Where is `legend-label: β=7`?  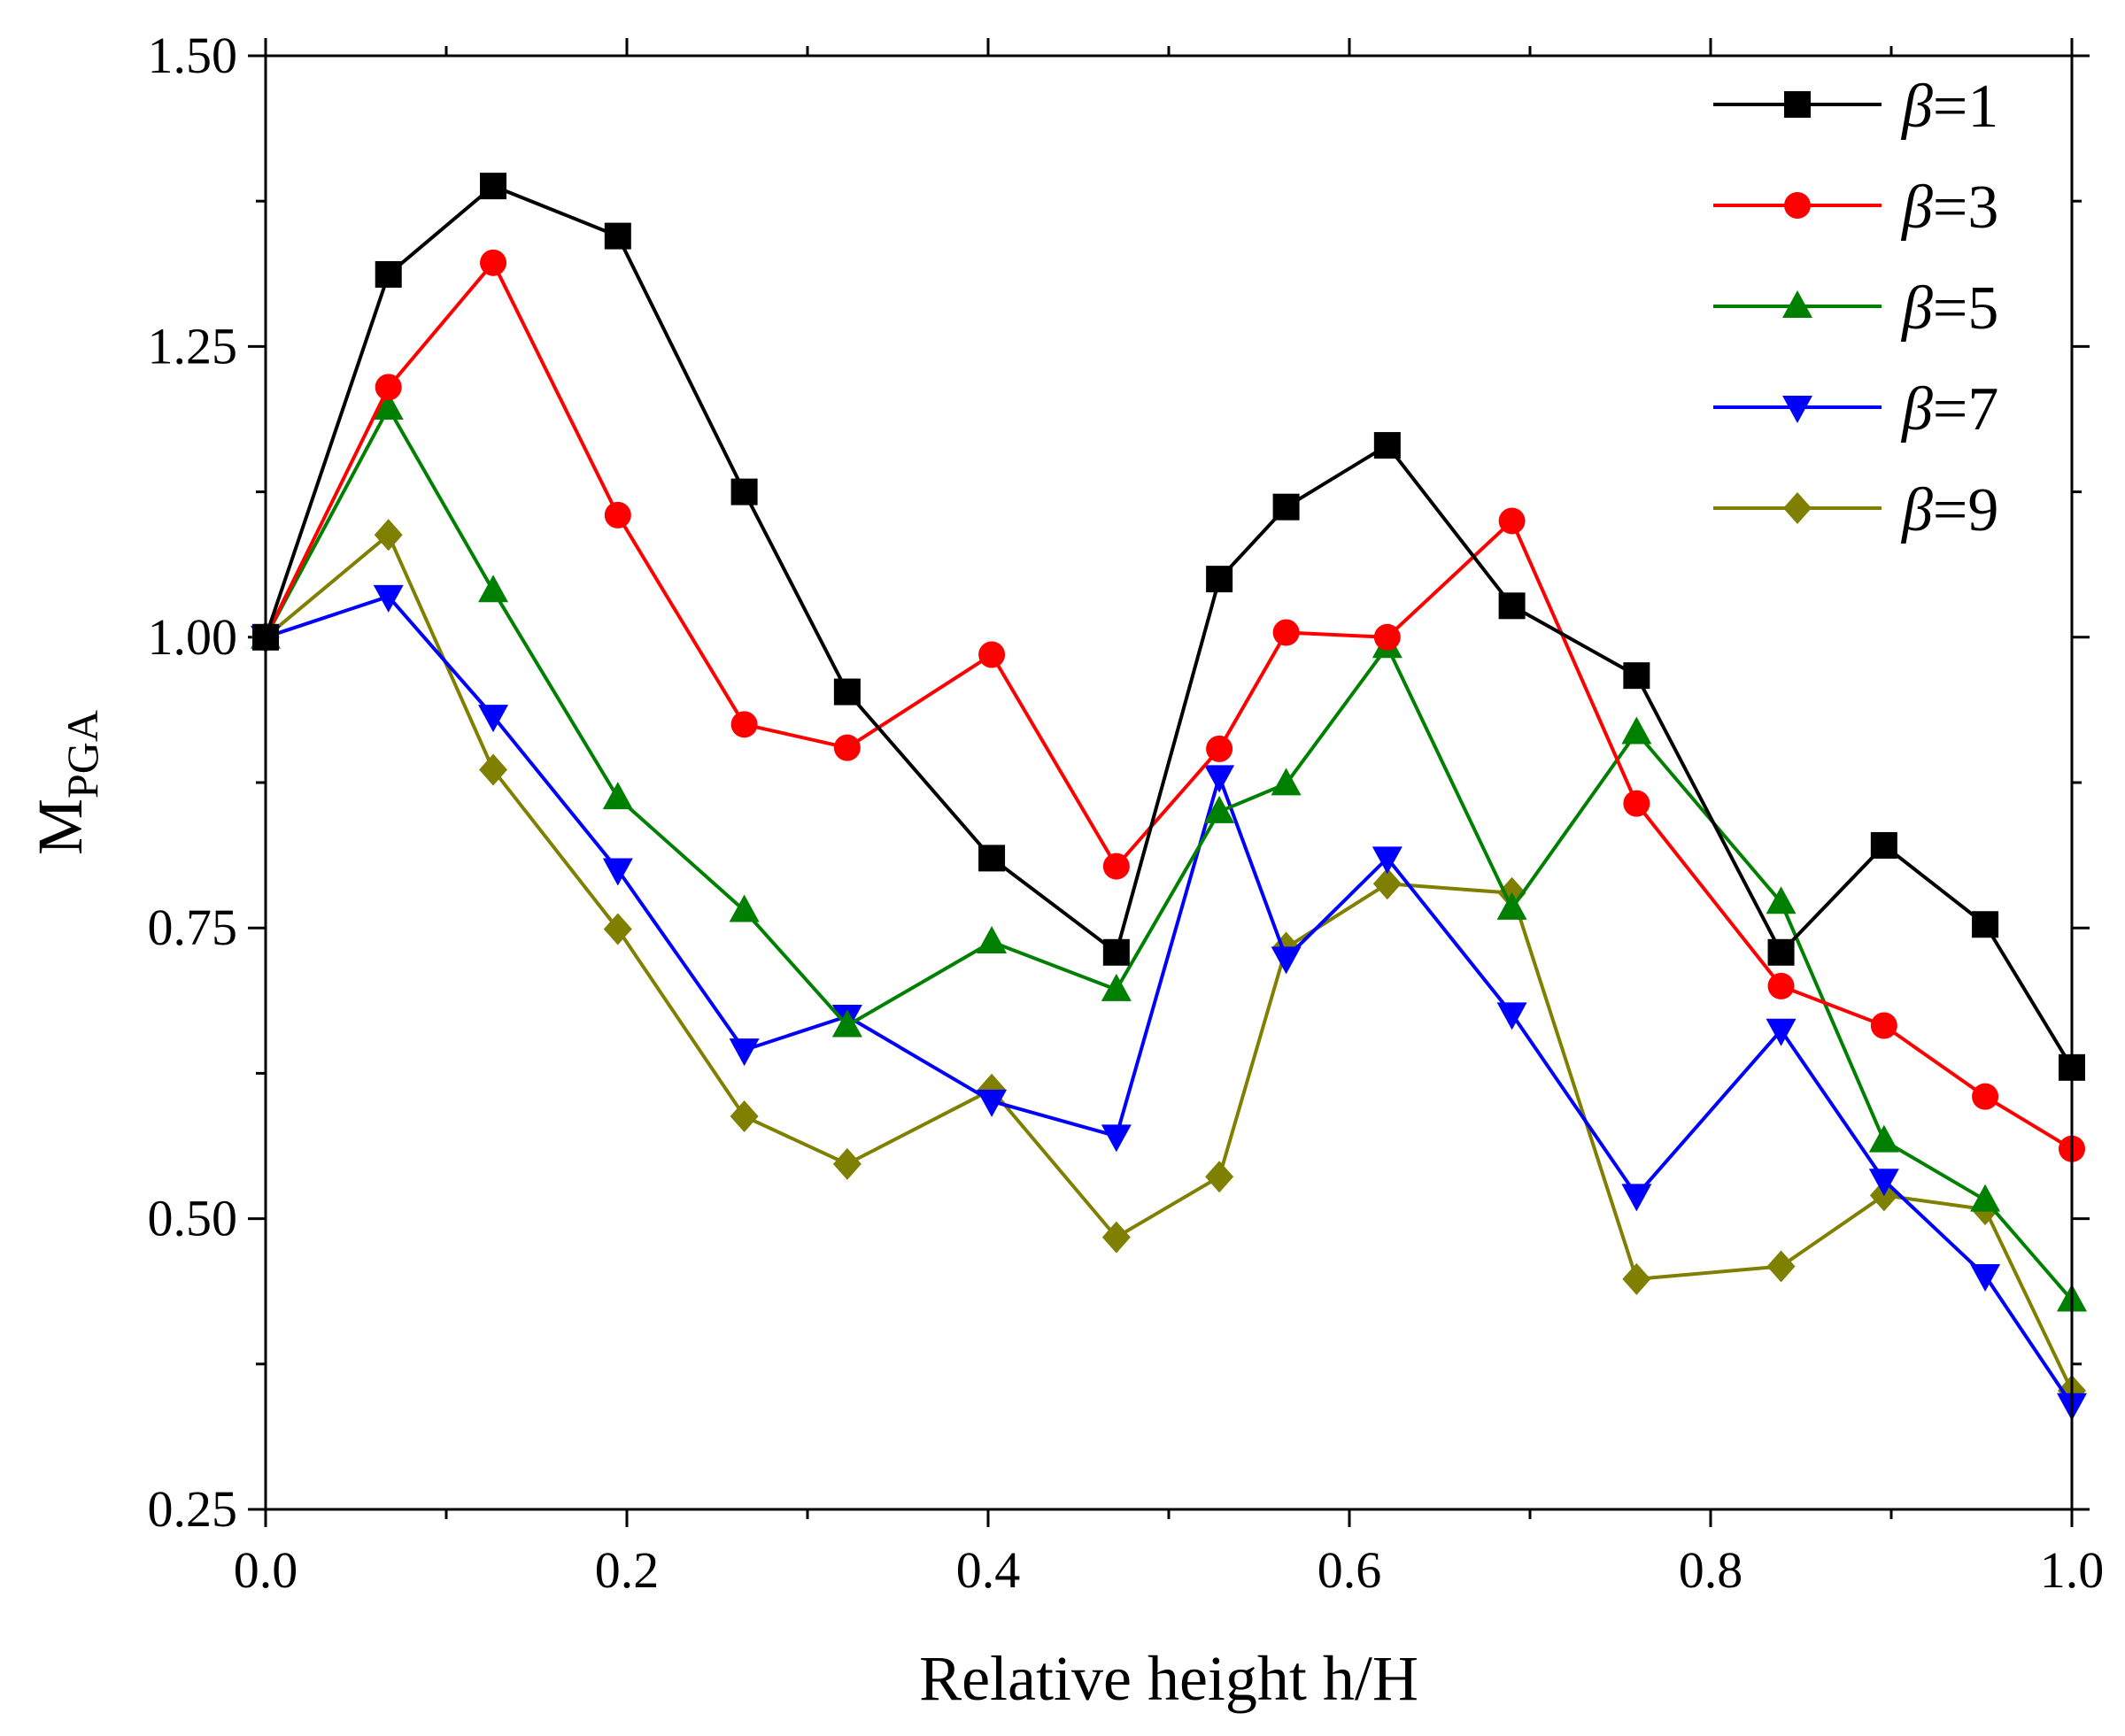 legend-label: β=7 is located at coordinates (1949, 410).